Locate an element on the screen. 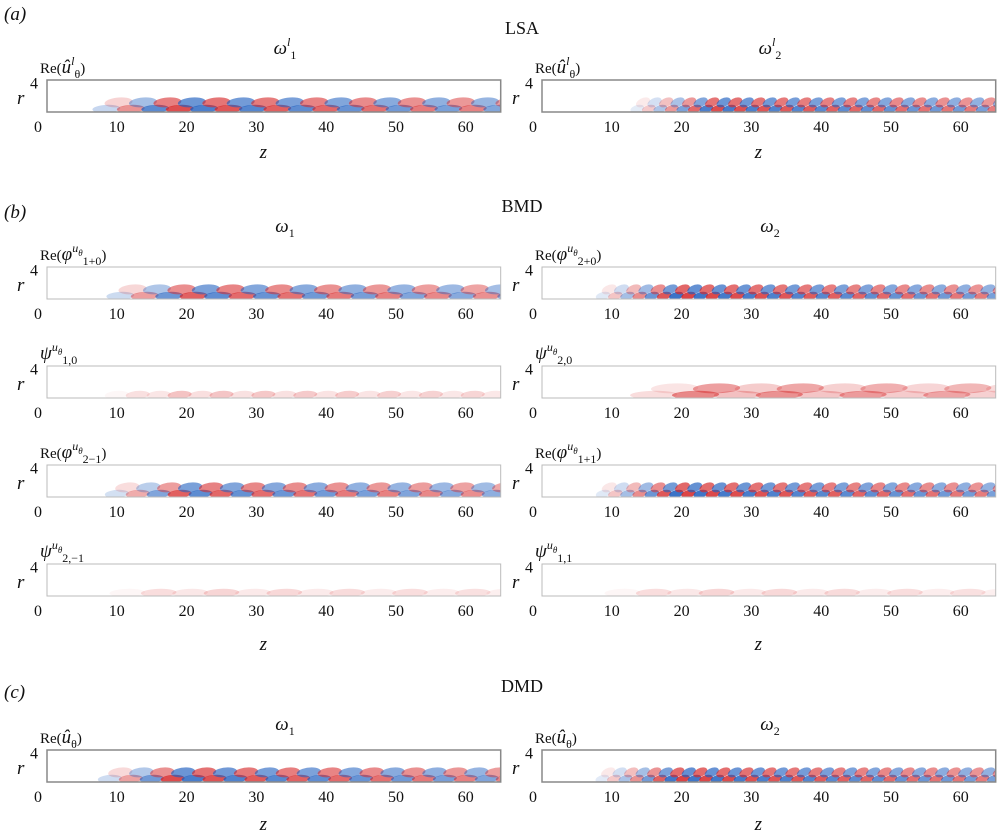 The width and height of the screenshot is (1006, 834). column-title: ωl1 is located at coordinates (285, 48).